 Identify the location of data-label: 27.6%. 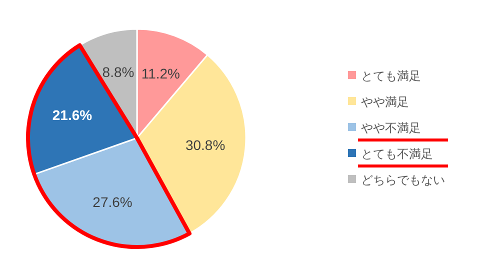
(112, 202).